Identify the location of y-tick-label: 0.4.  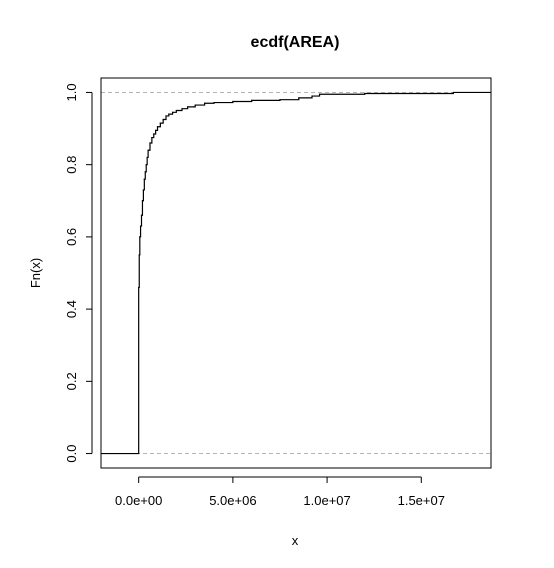
(71, 309).